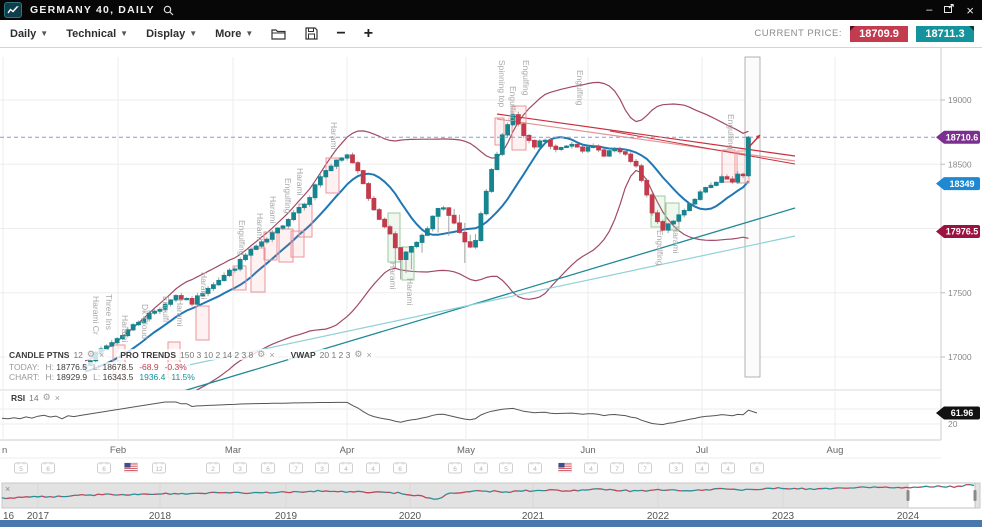 The image size is (982, 527). What do you see at coordinates (159, 468) in the screenshot?
I see `event-calendar-icon: 12` at bounding box center [159, 468].